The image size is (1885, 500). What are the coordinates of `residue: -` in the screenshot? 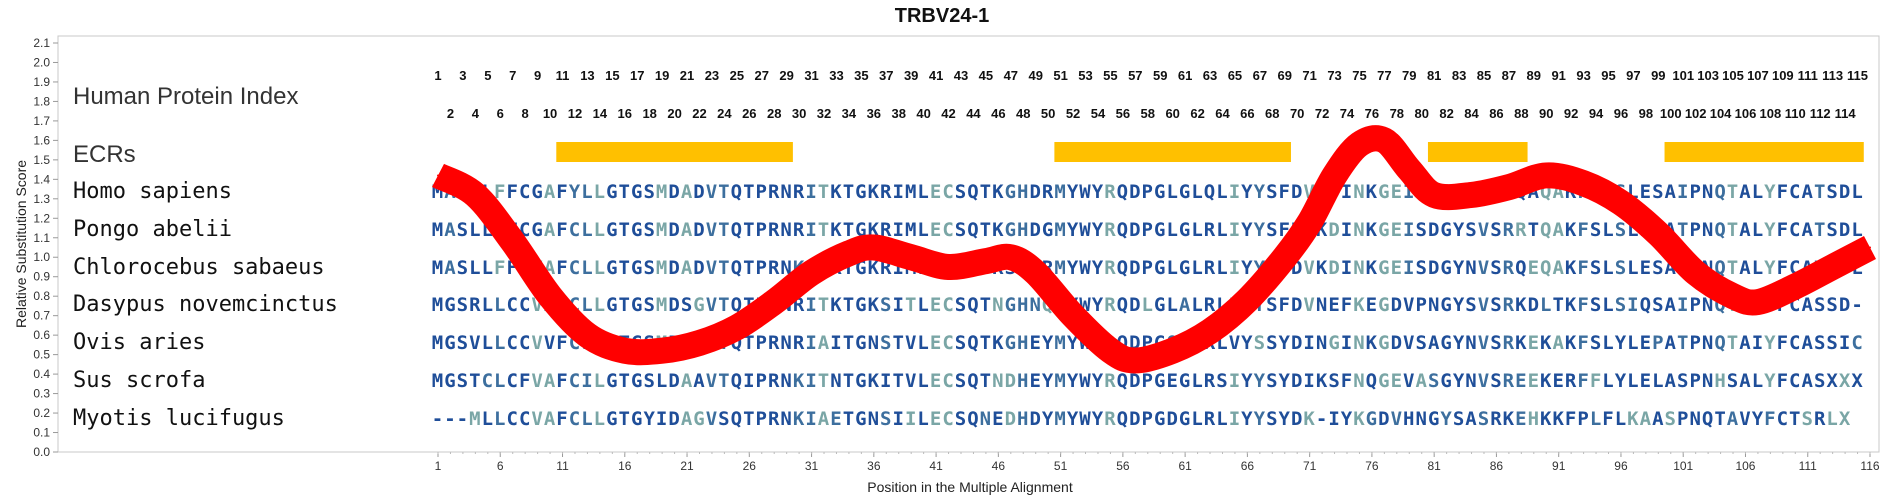 It's located at (437, 419).